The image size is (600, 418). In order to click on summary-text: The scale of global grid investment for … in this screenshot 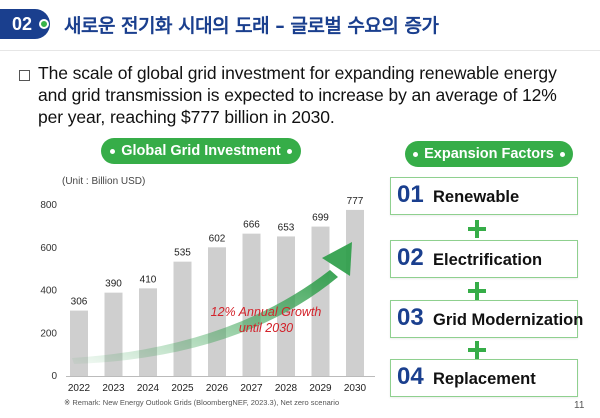, I will do `click(297, 95)`.